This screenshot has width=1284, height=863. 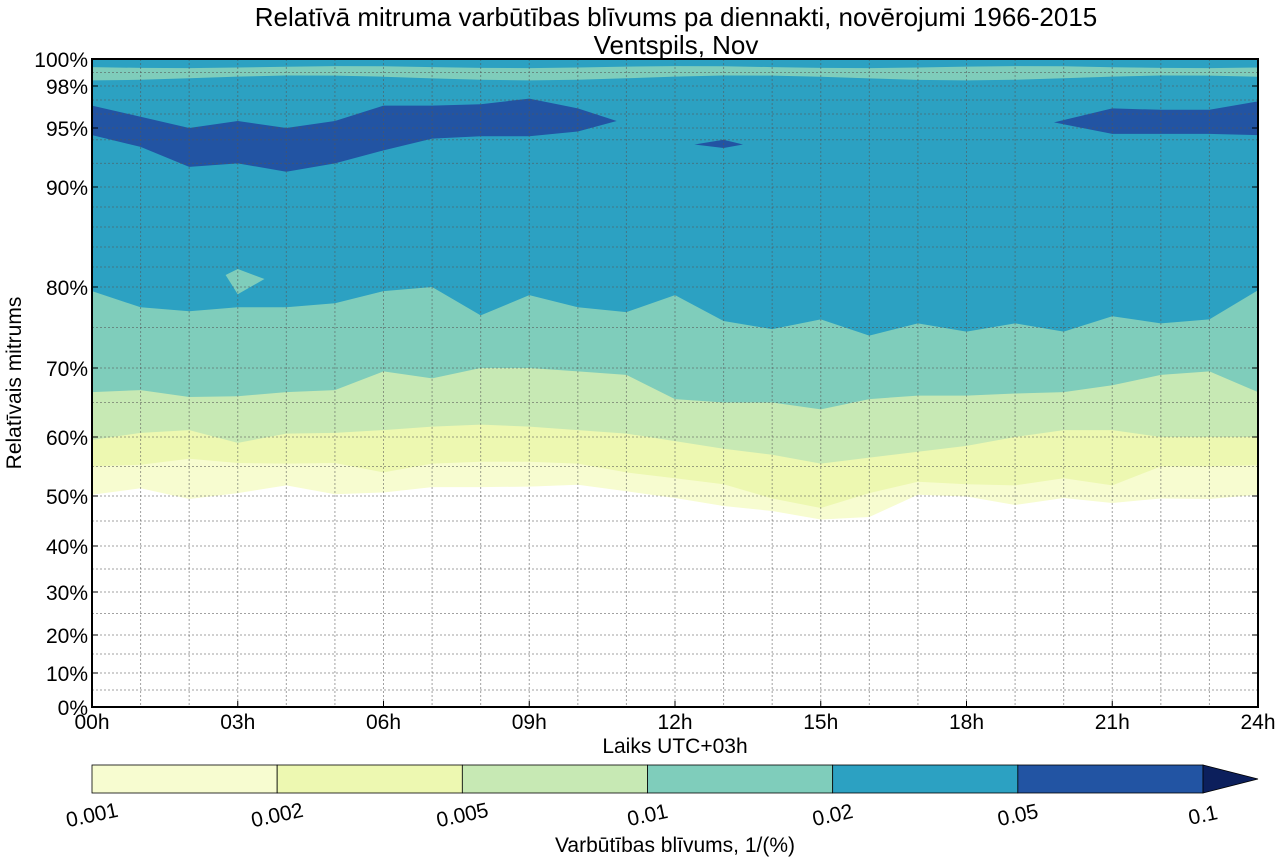 I want to click on y-tick-label: 50%, so click(x=67, y=497).